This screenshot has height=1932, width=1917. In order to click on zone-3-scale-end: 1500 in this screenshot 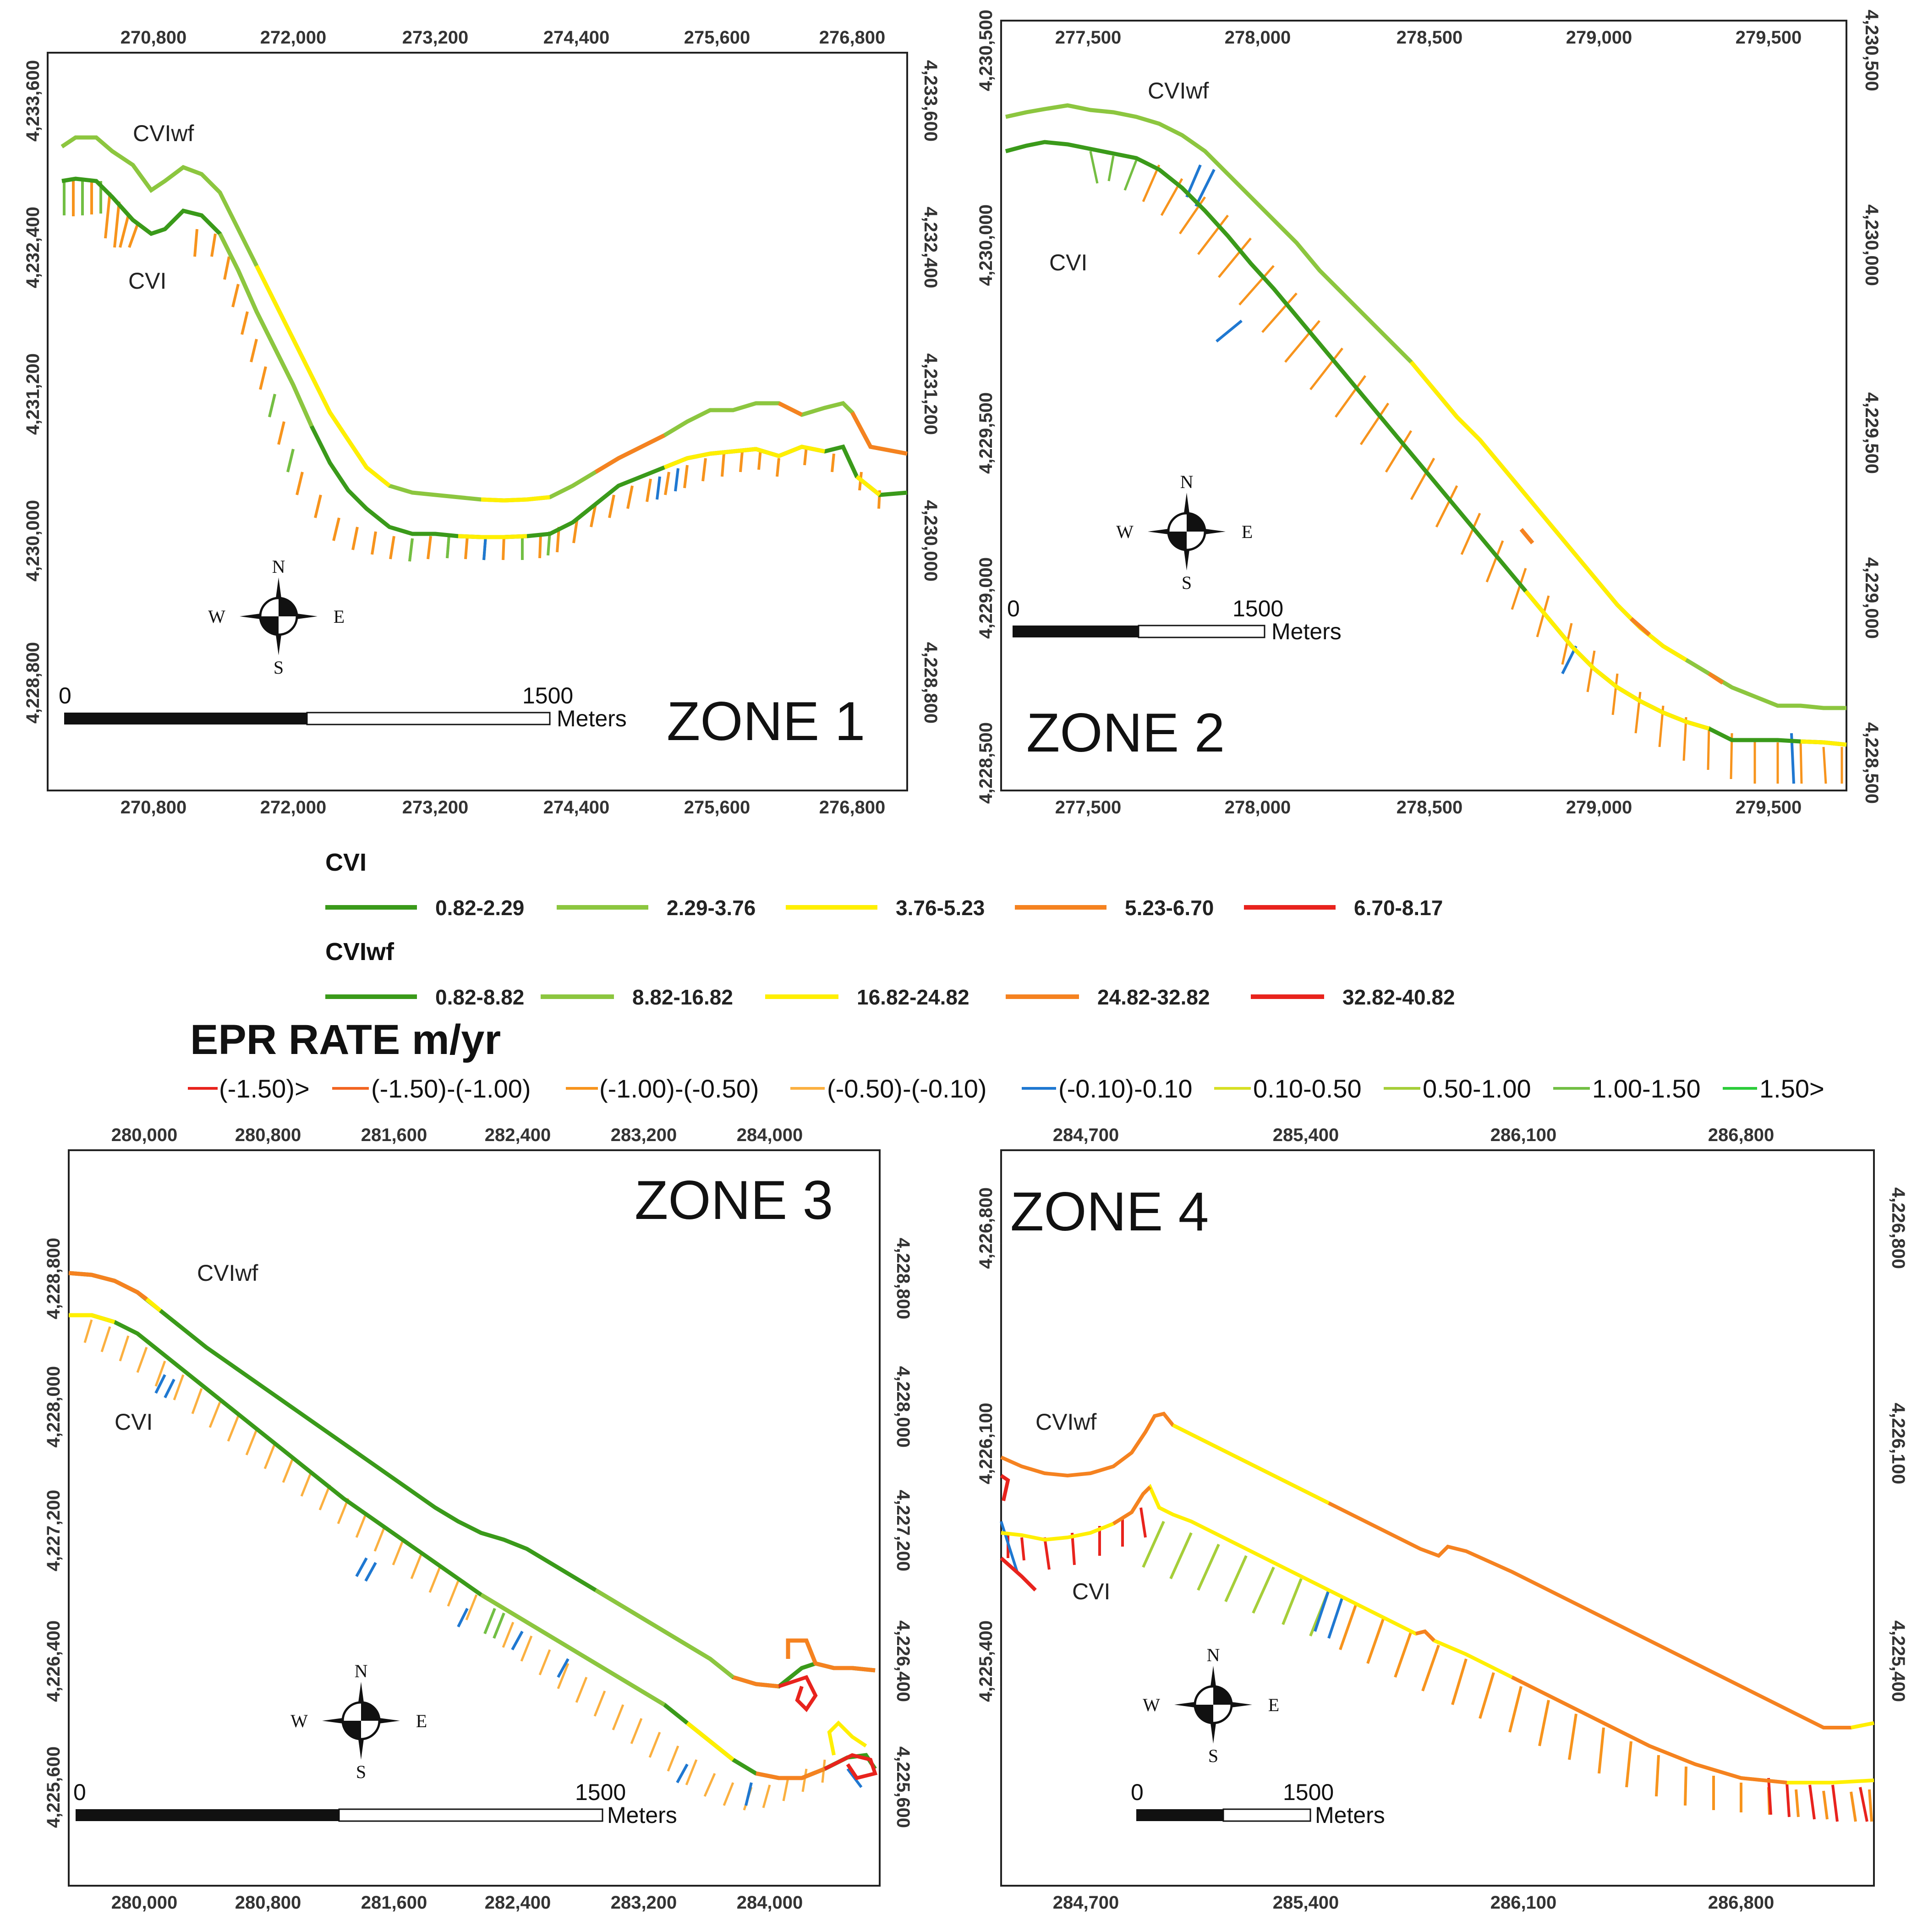, I will do `click(600, 1792)`.